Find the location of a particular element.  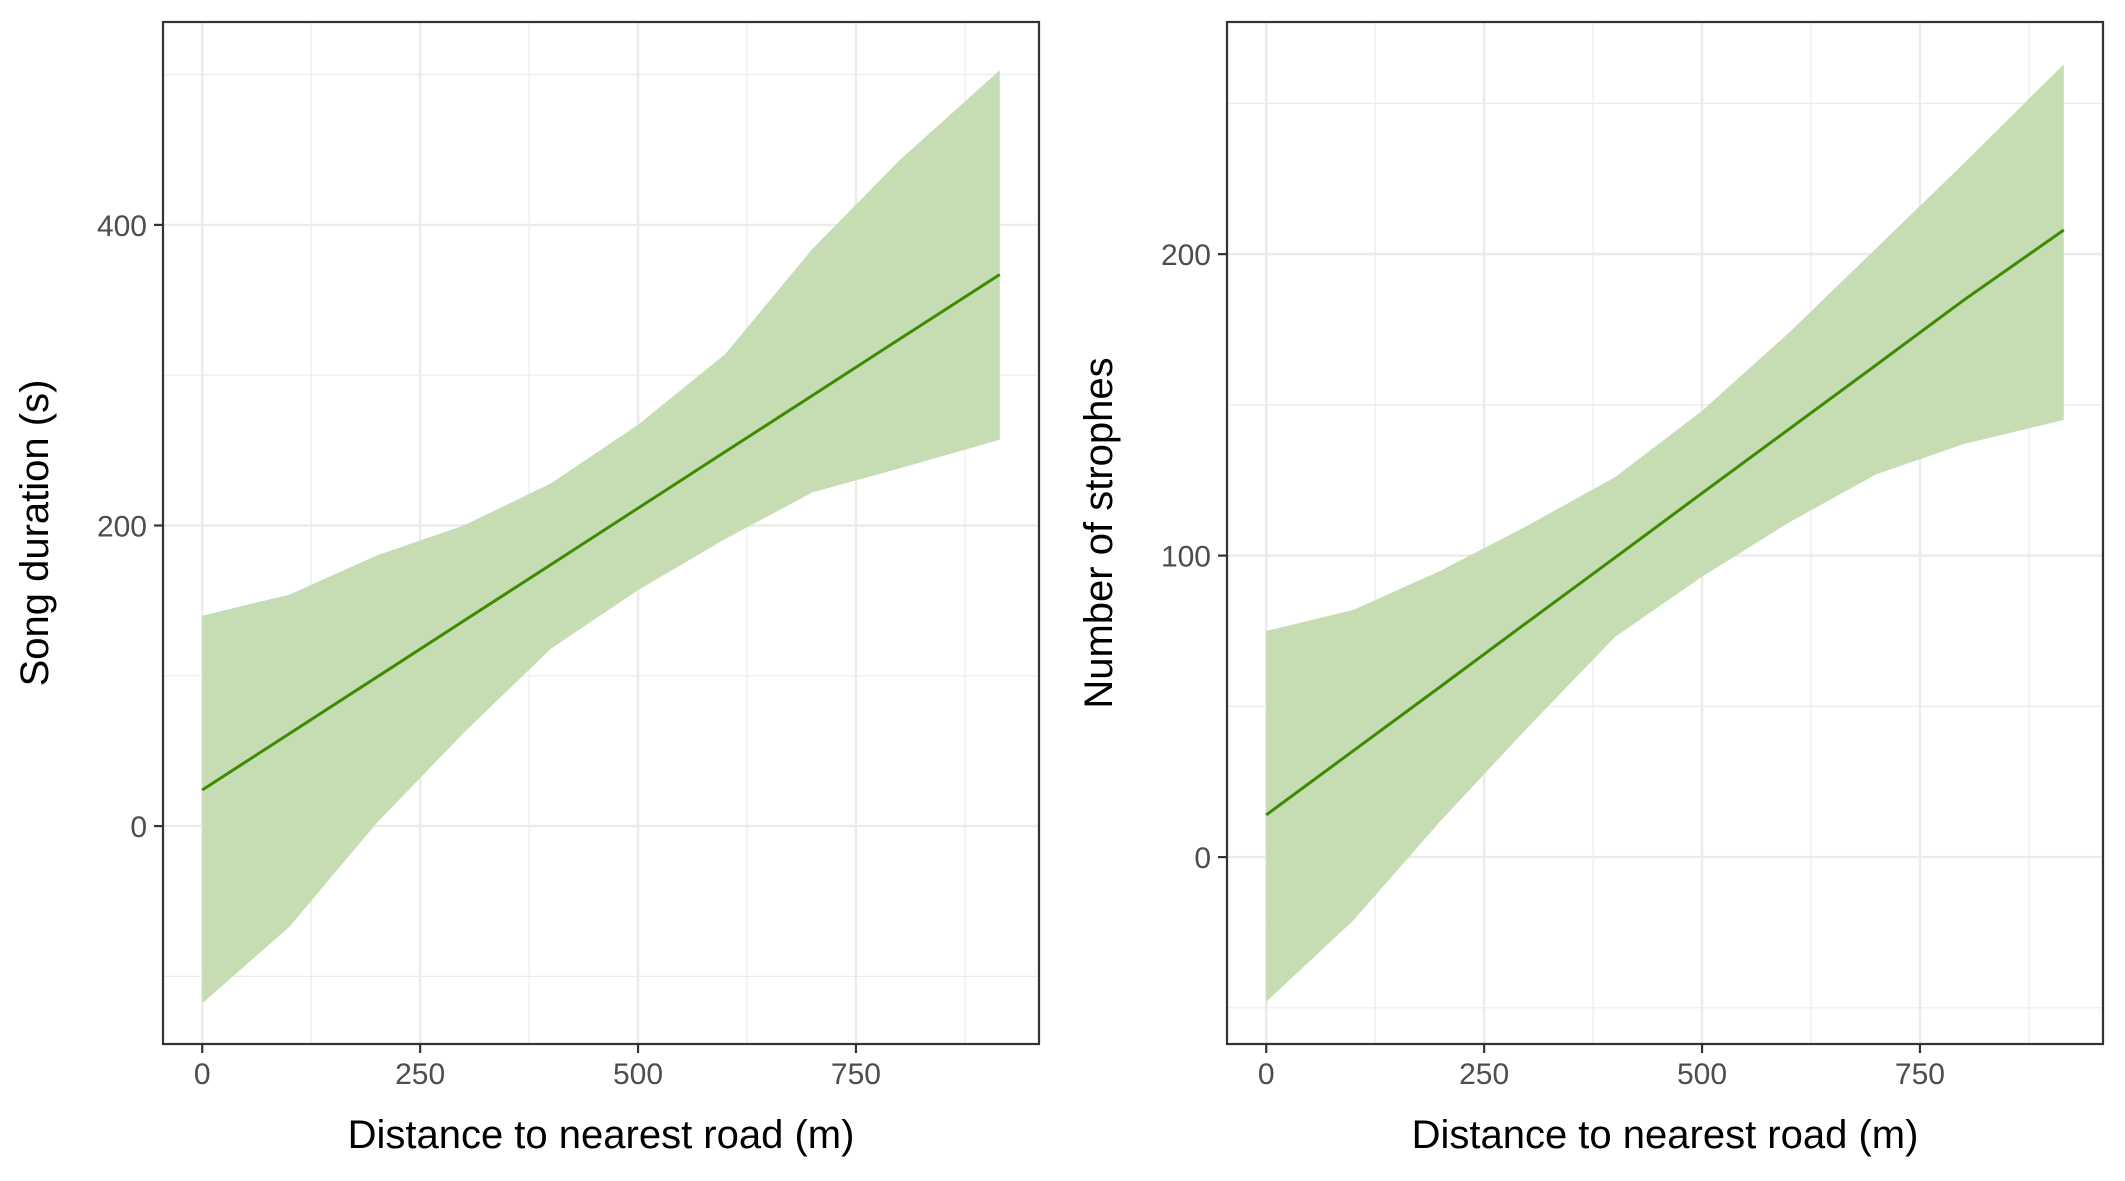

y-axis-title: Song duration (s) is located at coordinates (35, 533).